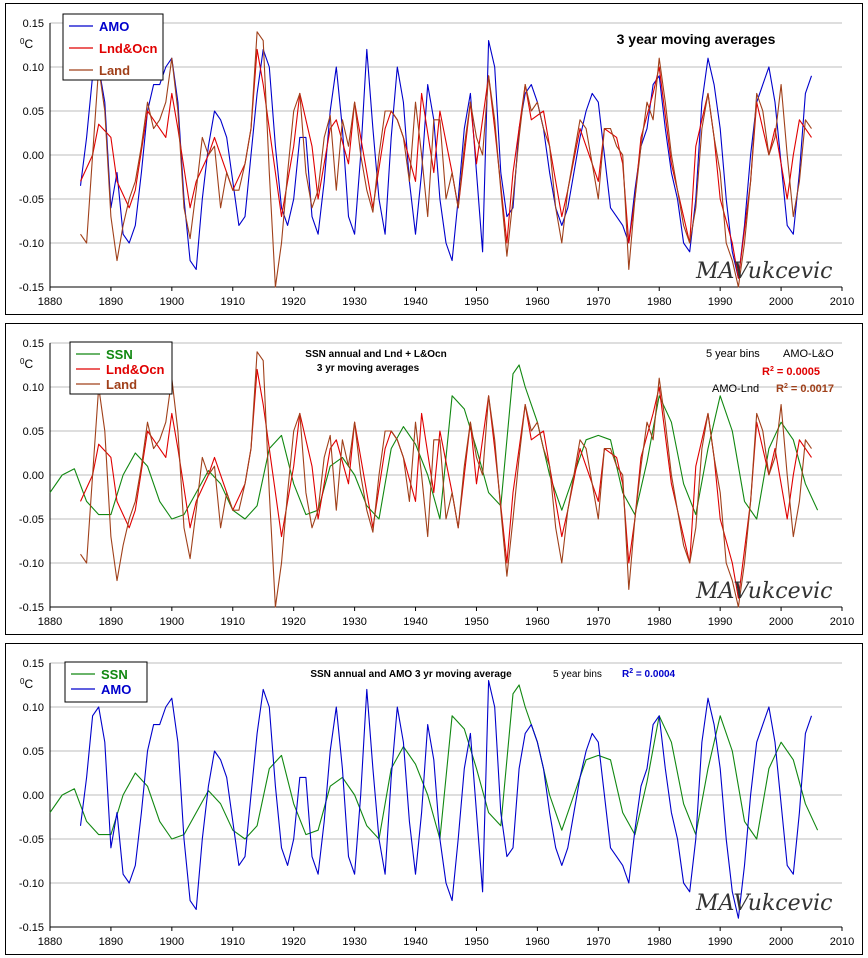 Image resolution: width=868 pixels, height=958 pixels. What do you see at coordinates (805, 389) in the screenshot?
I see `r2-lnd-value: R2 = 0.0017` at bounding box center [805, 389].